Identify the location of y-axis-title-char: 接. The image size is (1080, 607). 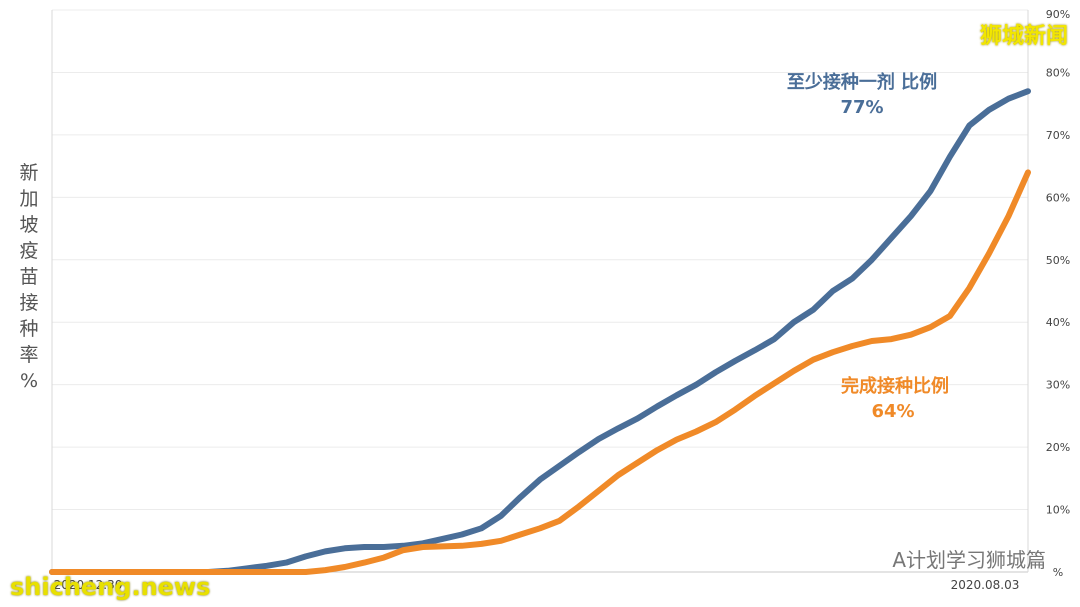
(29, 303).